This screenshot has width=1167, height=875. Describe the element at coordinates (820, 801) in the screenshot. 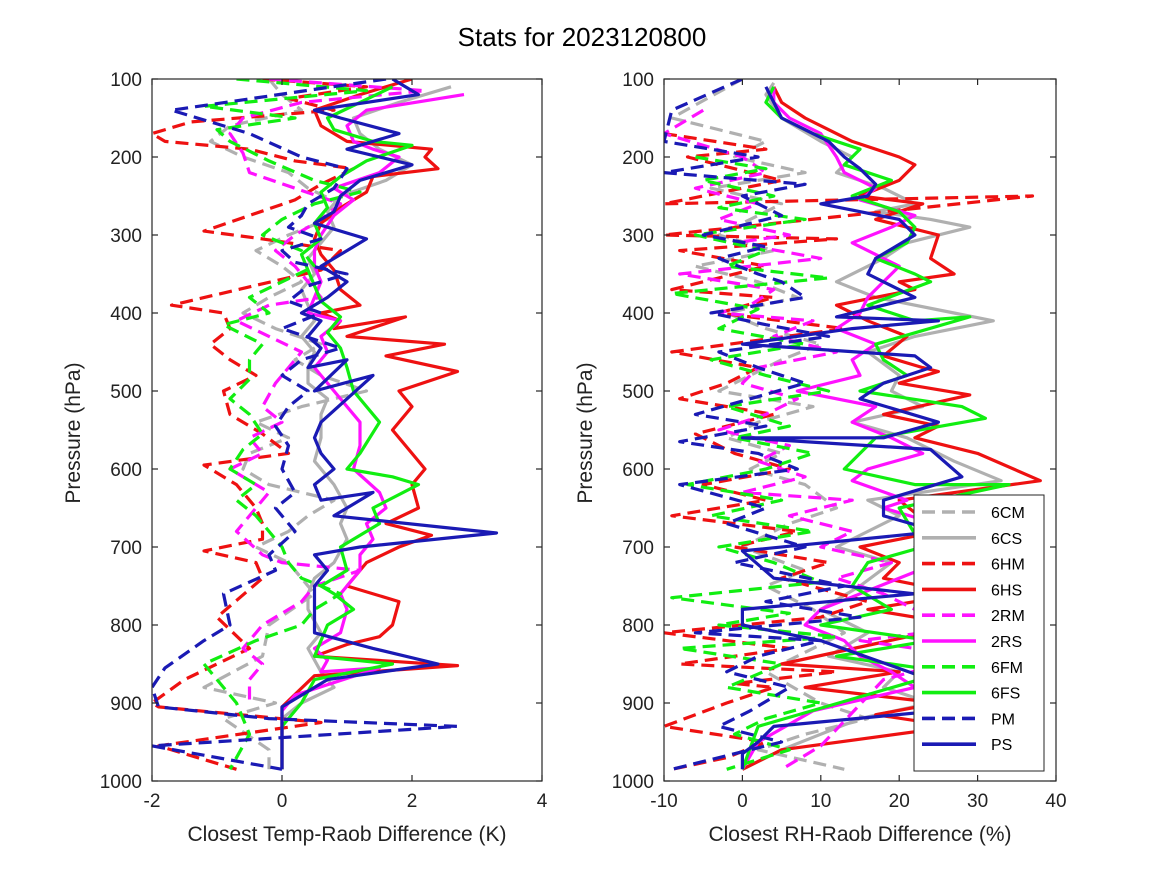

I see `x-tick-label: 10` at that location.